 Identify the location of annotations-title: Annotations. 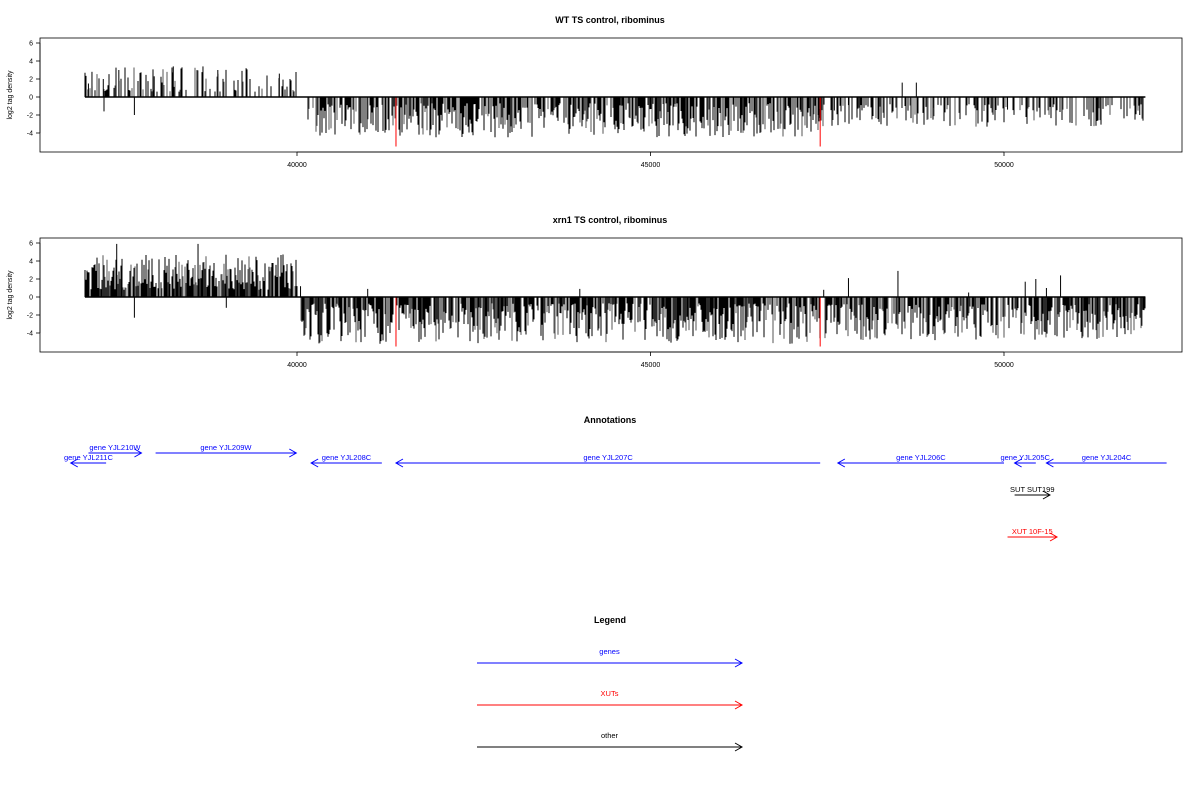
(610, 420).